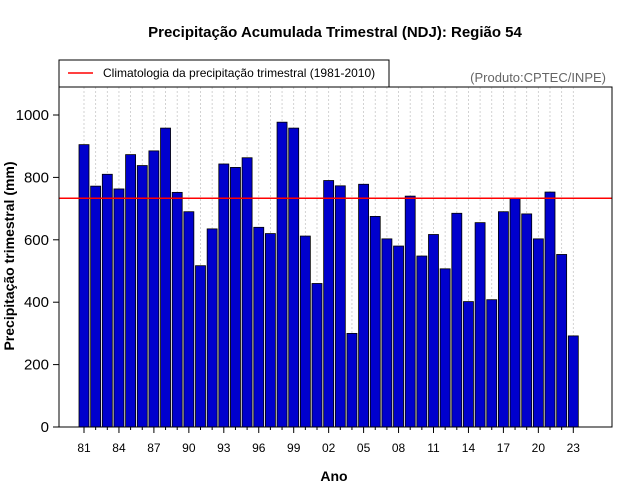 Image resolution: width=640 pixels, height=500 pixels. What do you see at coordinates (142, 296) in the screenshot?
I see `bar-1986` at bounding box center [142, 296].